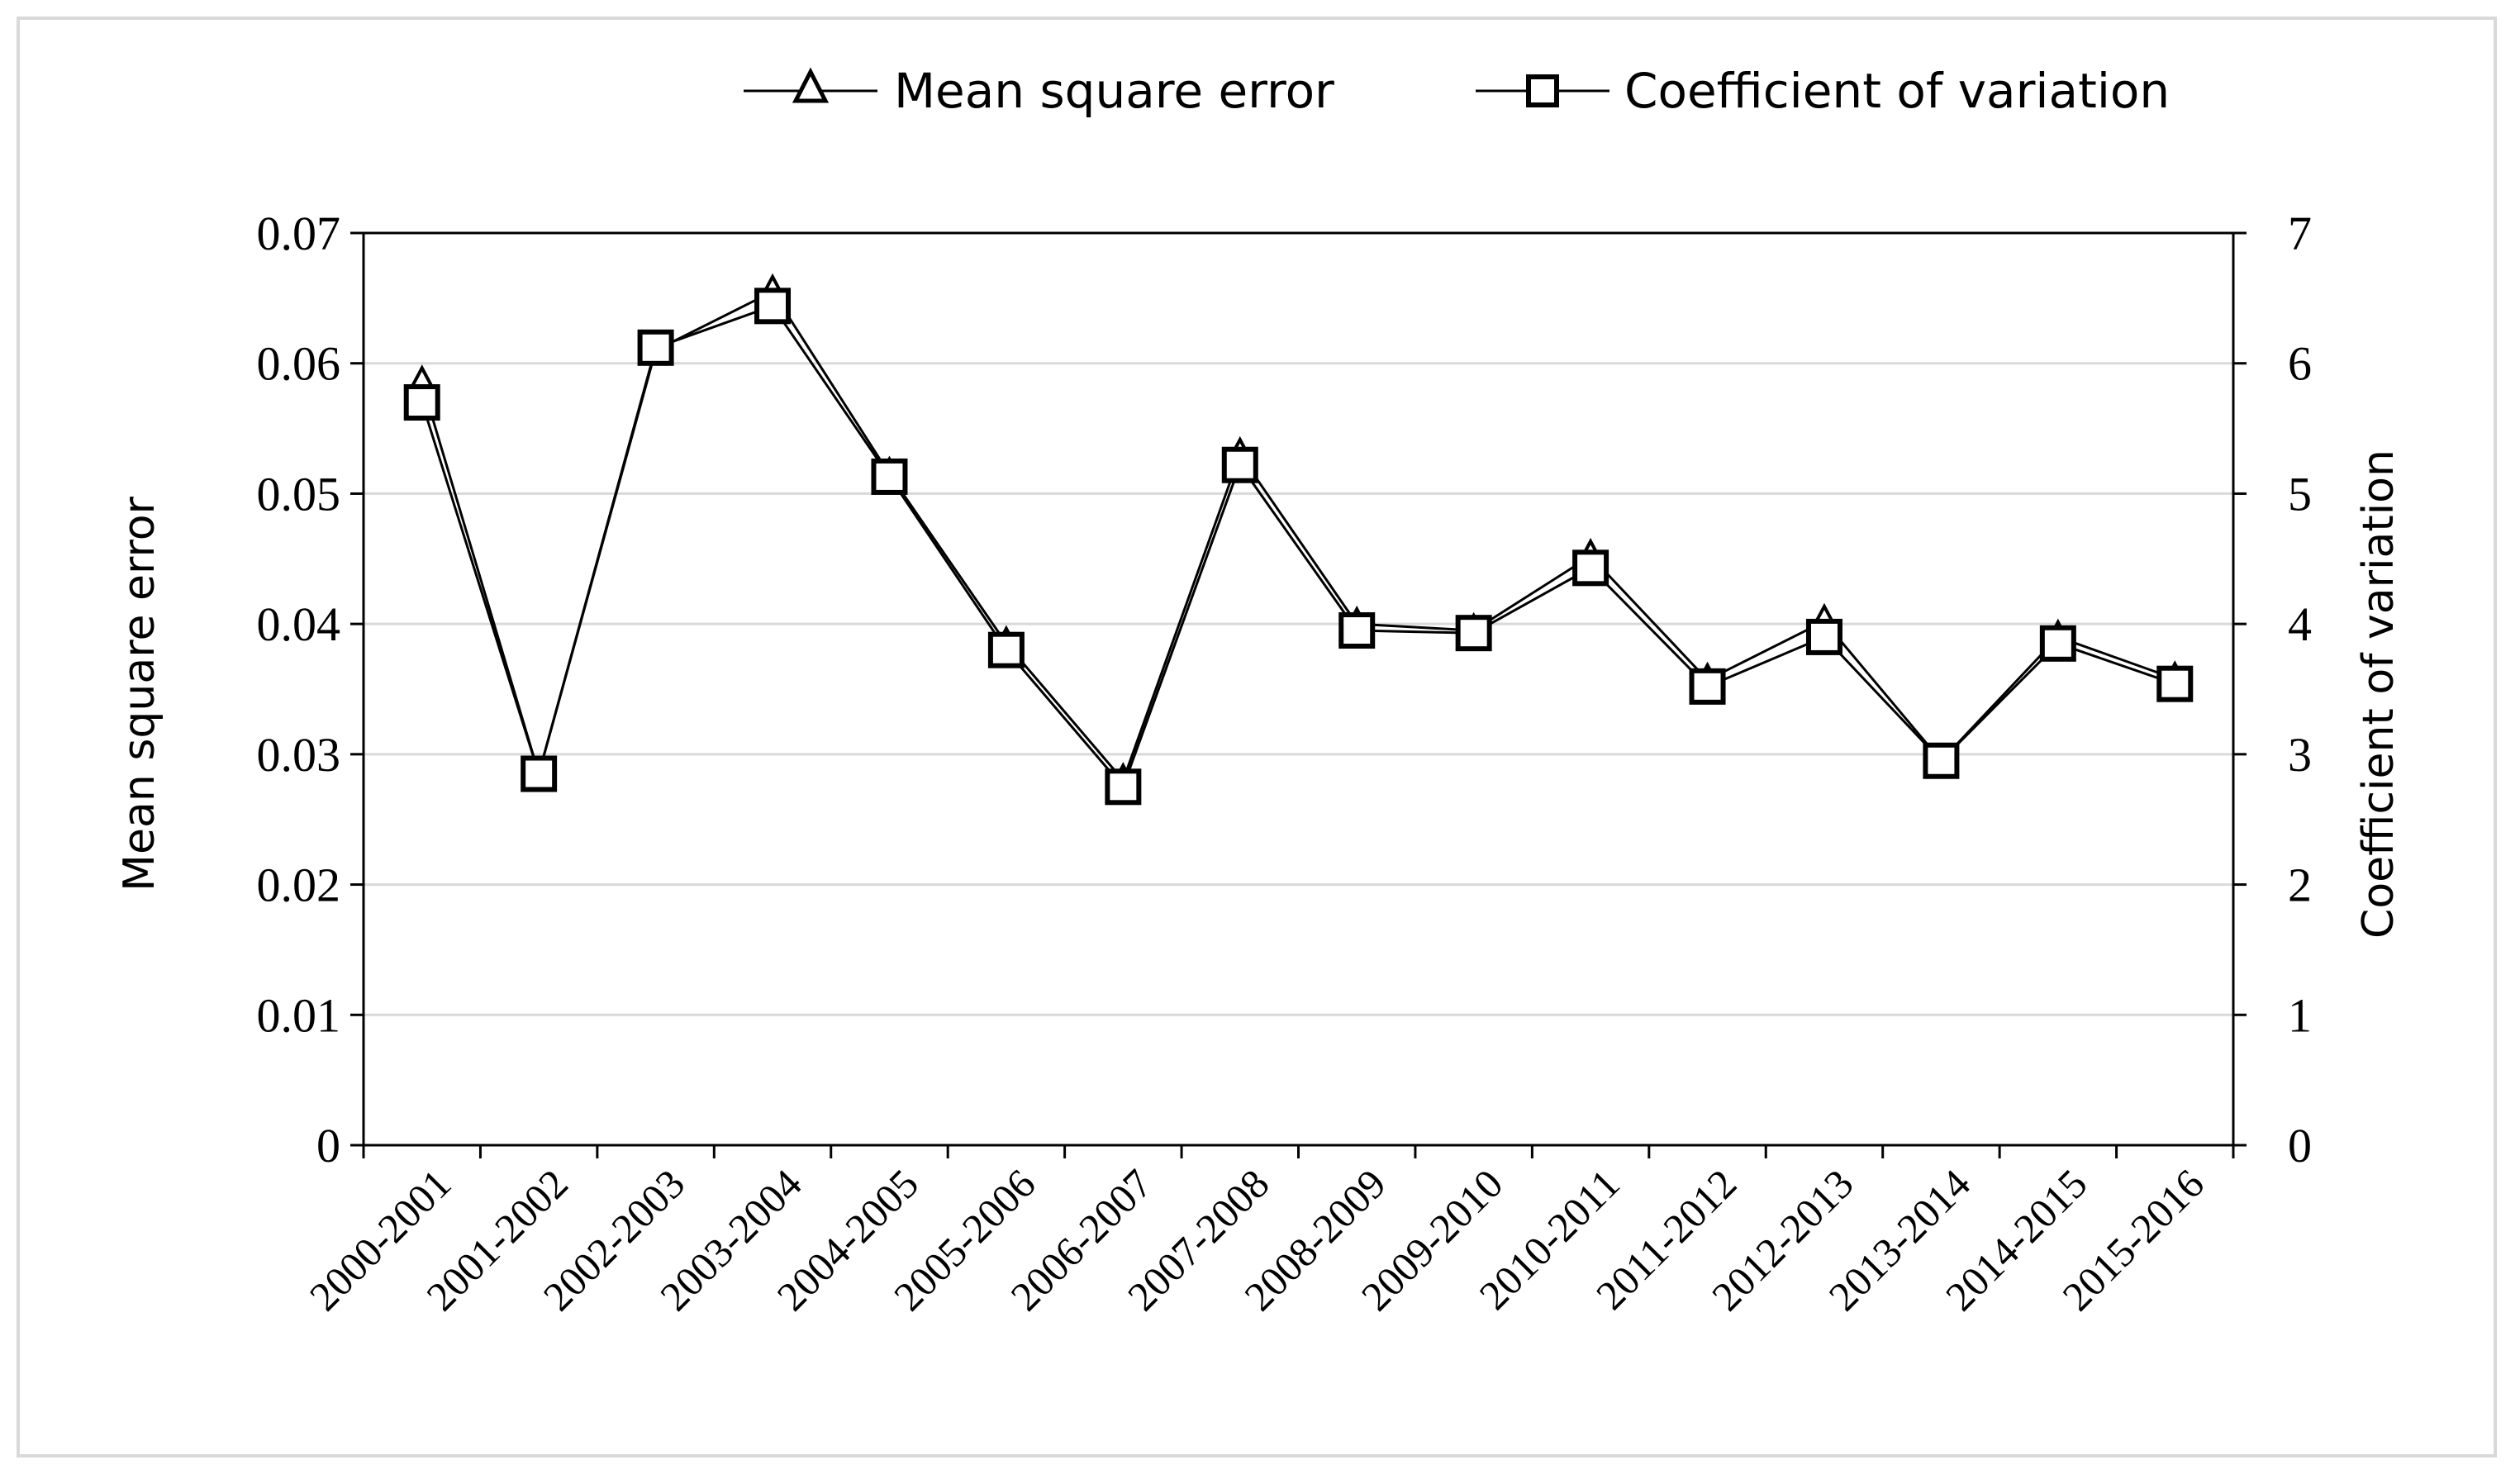  What do you see at coordinates (2379, 694) in the screenshot?
I see `y2-axis-title: Coefficient of variation` at bounding box center [2379, 694].